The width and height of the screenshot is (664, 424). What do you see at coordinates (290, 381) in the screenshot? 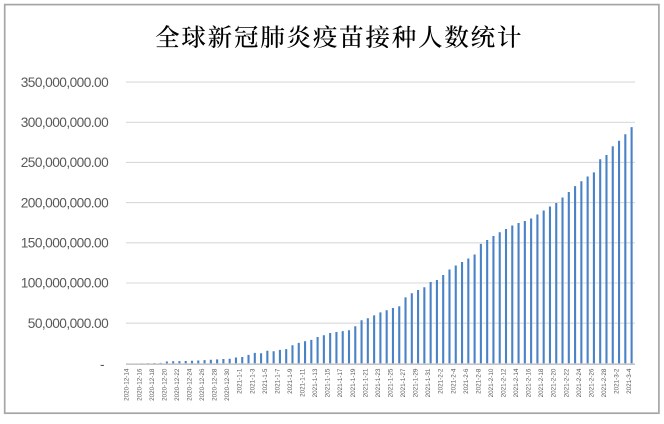
I see `svg-text: 2021-1-9` at bounding box center [290, 381].